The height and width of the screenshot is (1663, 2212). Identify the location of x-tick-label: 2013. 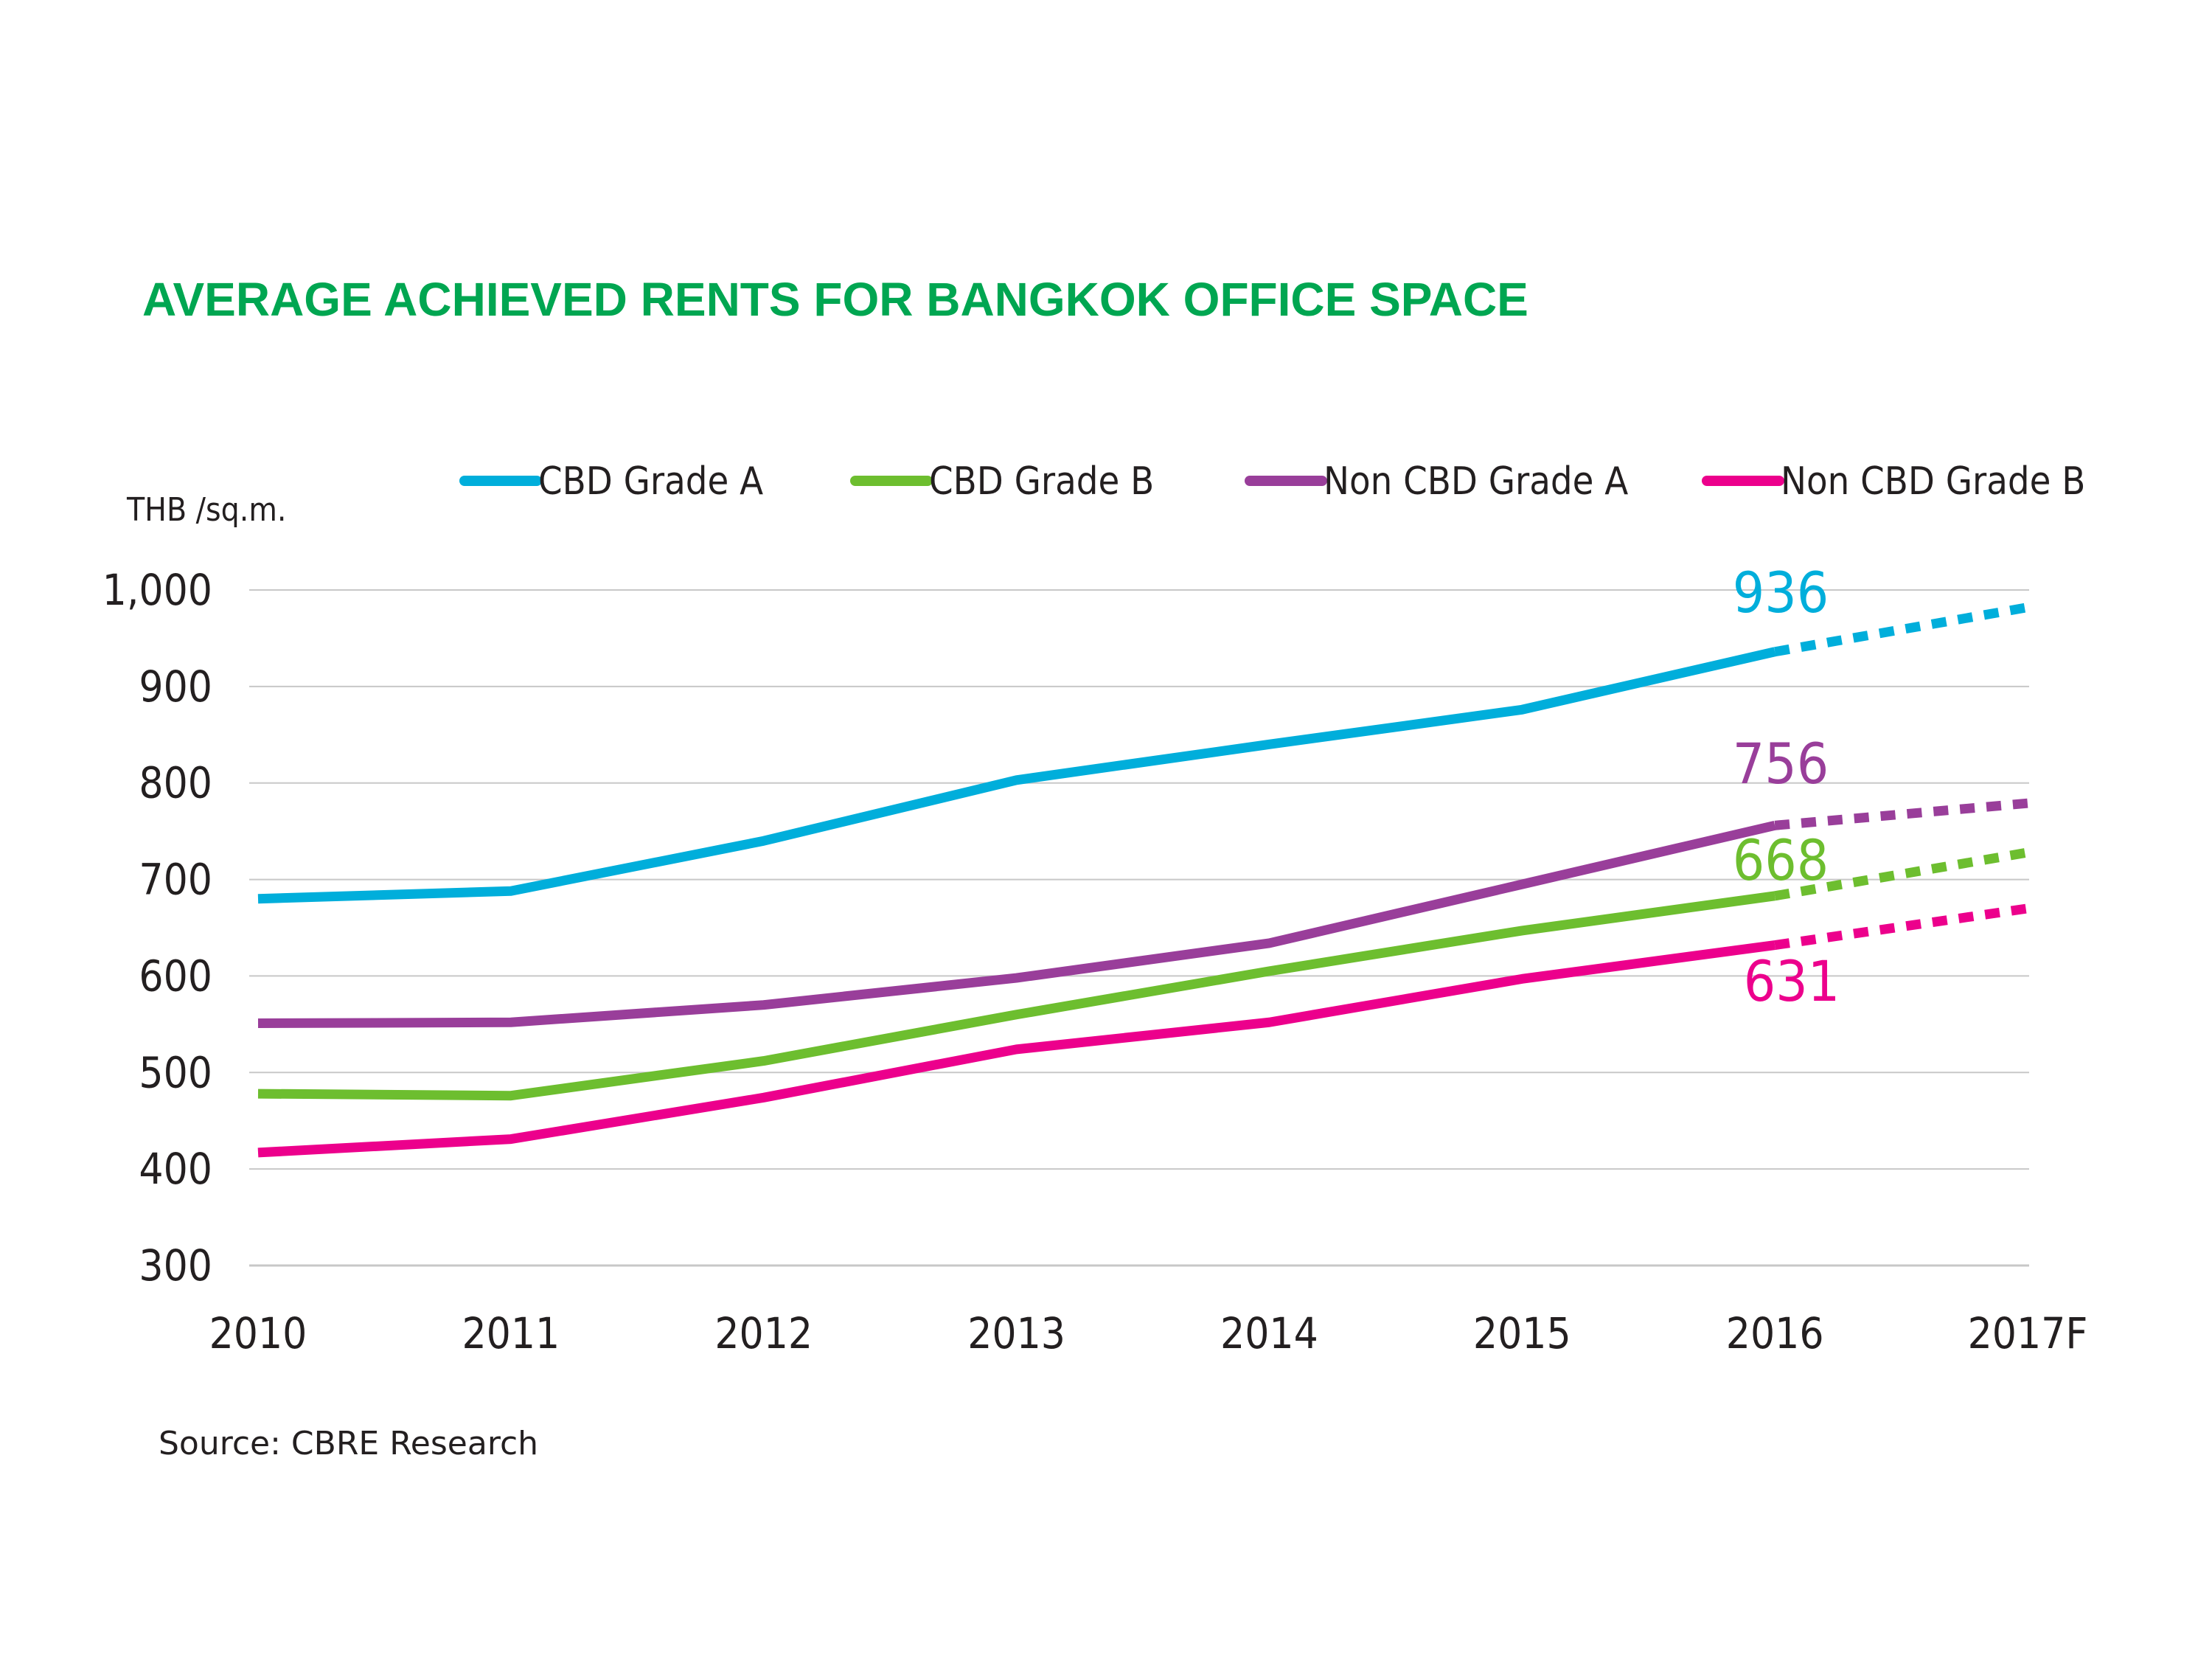
(1016, 1333).